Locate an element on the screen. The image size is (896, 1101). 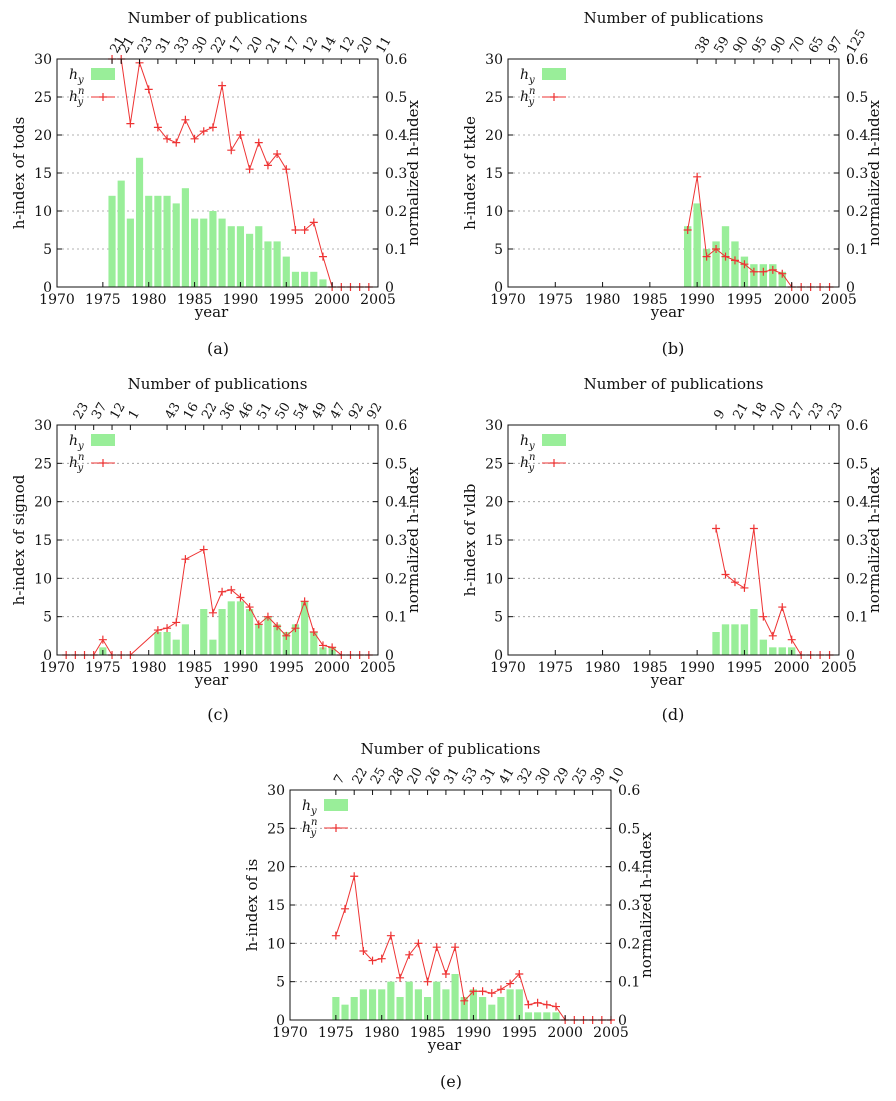
y-left-tick-label: 20 is located at coordinates (276, 868).